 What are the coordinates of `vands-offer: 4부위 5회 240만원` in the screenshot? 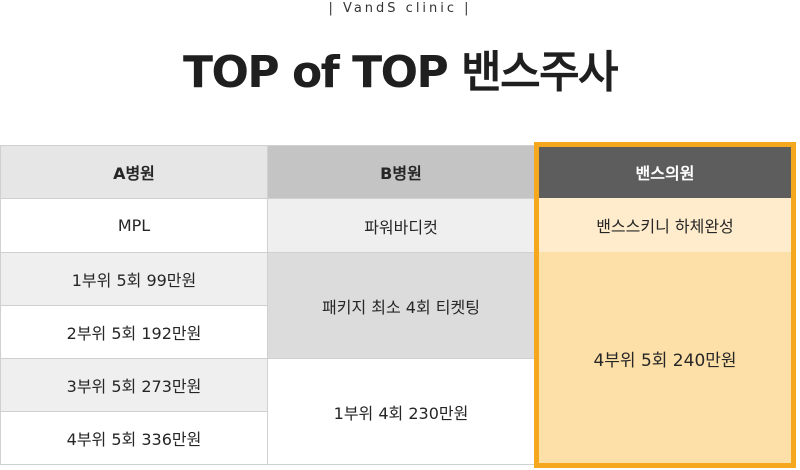 It's located at (665, 358).